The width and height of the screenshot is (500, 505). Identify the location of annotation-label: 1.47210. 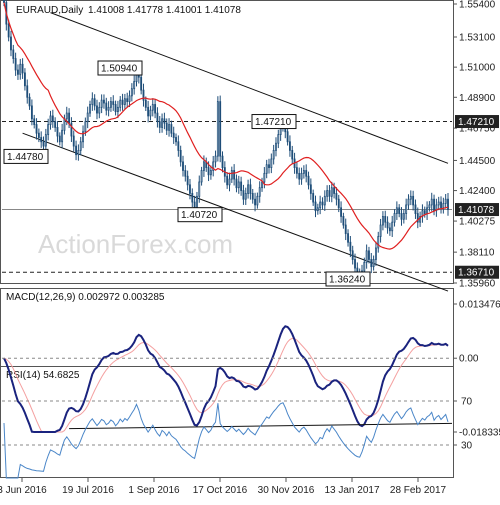
(273, 122).